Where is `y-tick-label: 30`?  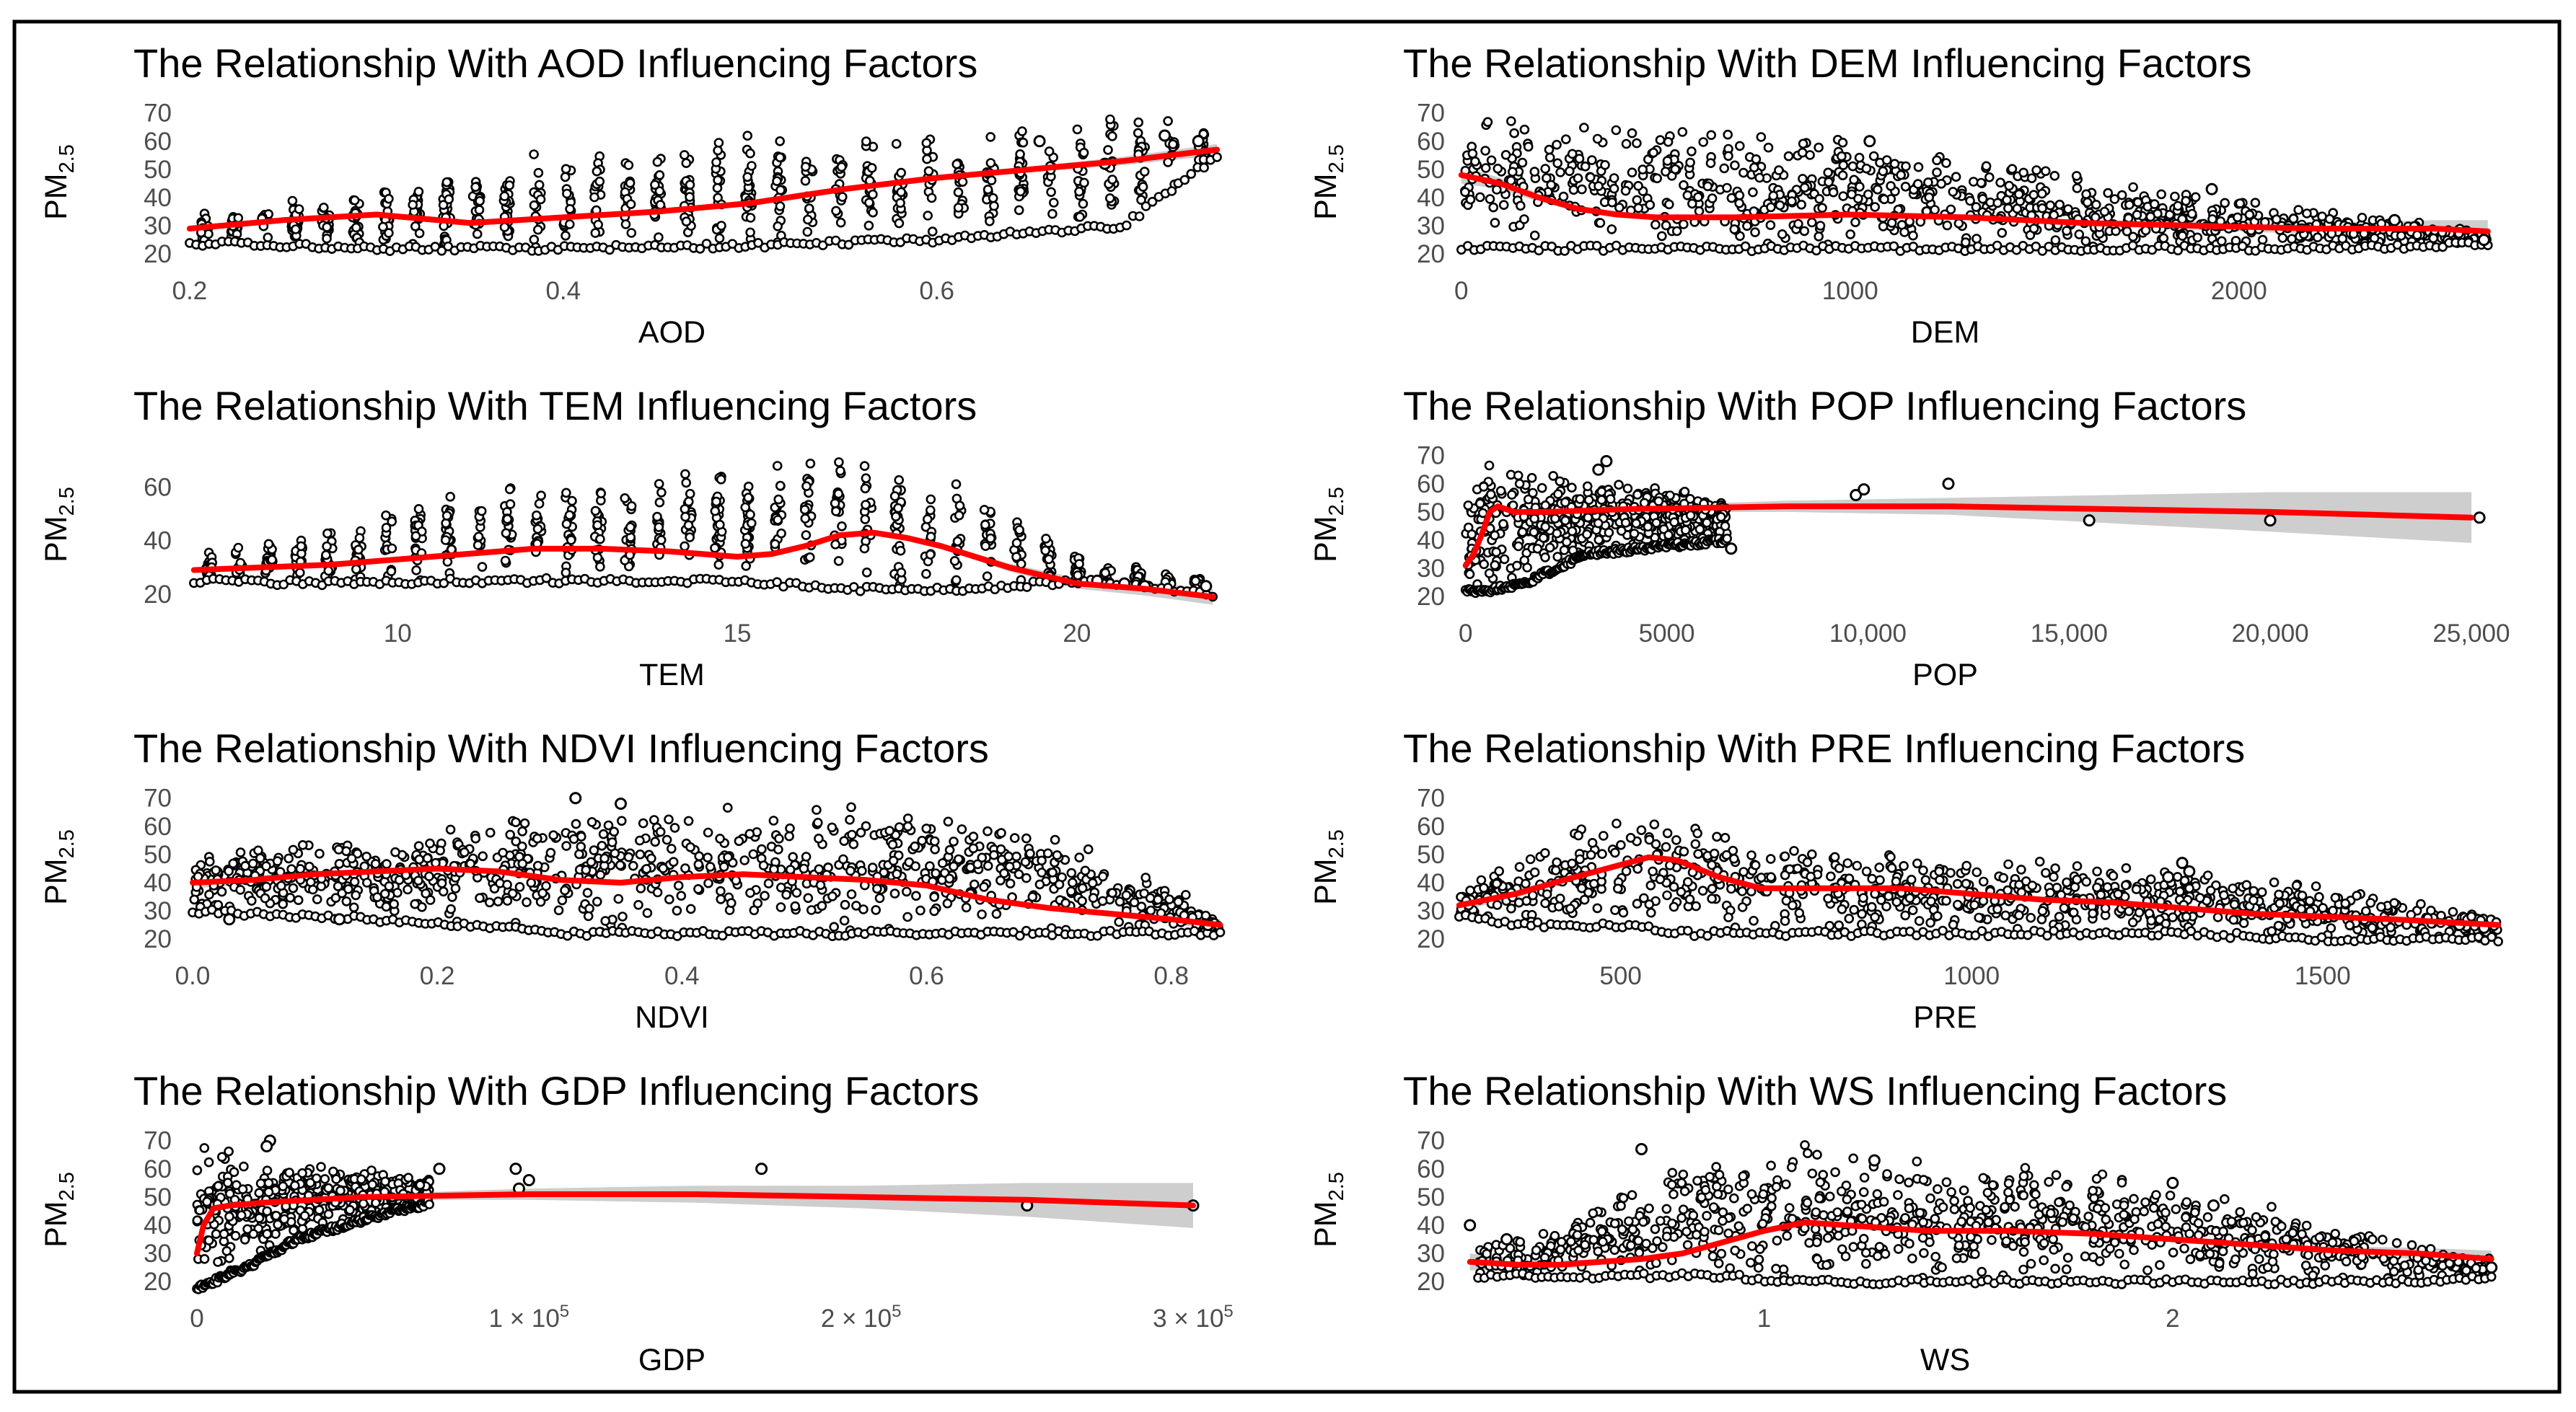 y-tick-label: 30 is located at coordinates (158, 911).